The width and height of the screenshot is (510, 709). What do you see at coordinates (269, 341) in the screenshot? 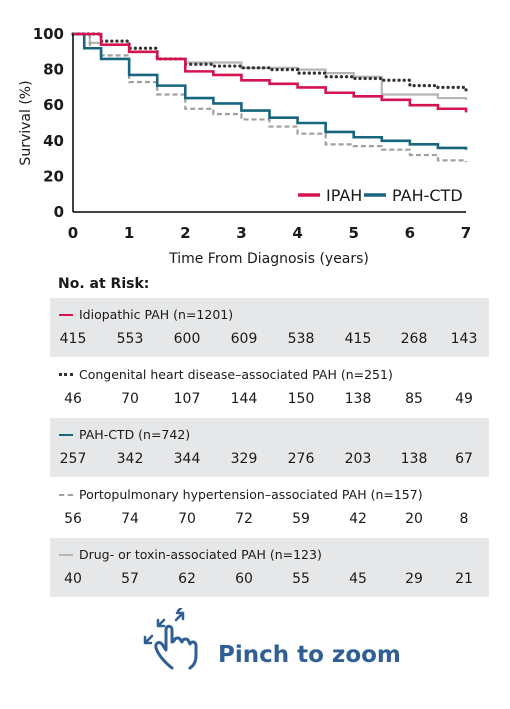
I see `risk-row-values: 415 553 600 609 538 415 268 143` at bounding box center [269, 341].